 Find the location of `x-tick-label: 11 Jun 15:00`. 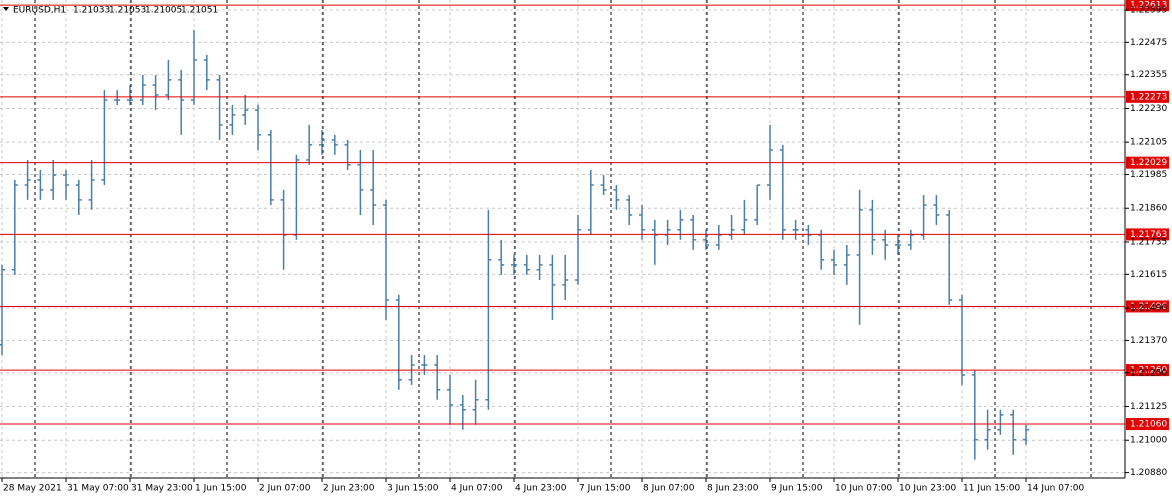

x-tick-label: 11 Jun 15:00 is located at coordinates (991, 489).